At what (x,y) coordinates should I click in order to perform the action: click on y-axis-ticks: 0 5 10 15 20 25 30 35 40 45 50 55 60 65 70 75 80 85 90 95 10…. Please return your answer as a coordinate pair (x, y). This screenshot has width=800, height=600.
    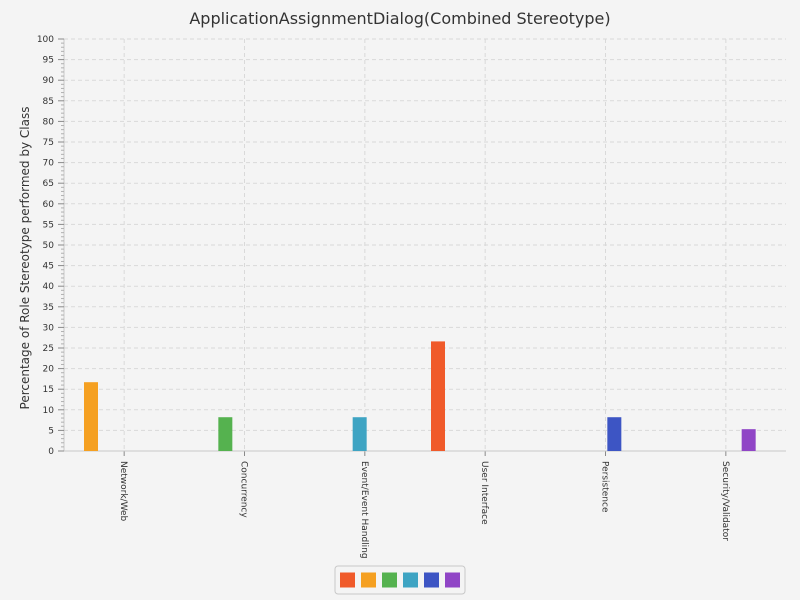
    Looking at the image, I should click on (50, 246).